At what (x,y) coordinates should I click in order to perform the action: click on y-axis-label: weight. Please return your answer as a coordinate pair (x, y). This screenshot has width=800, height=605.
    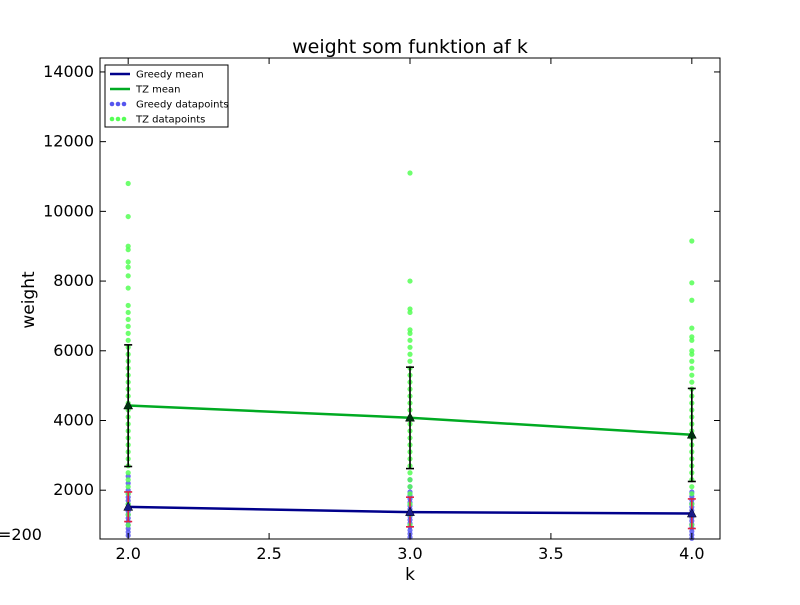
    Looking at the image, I should click on (29, 300).